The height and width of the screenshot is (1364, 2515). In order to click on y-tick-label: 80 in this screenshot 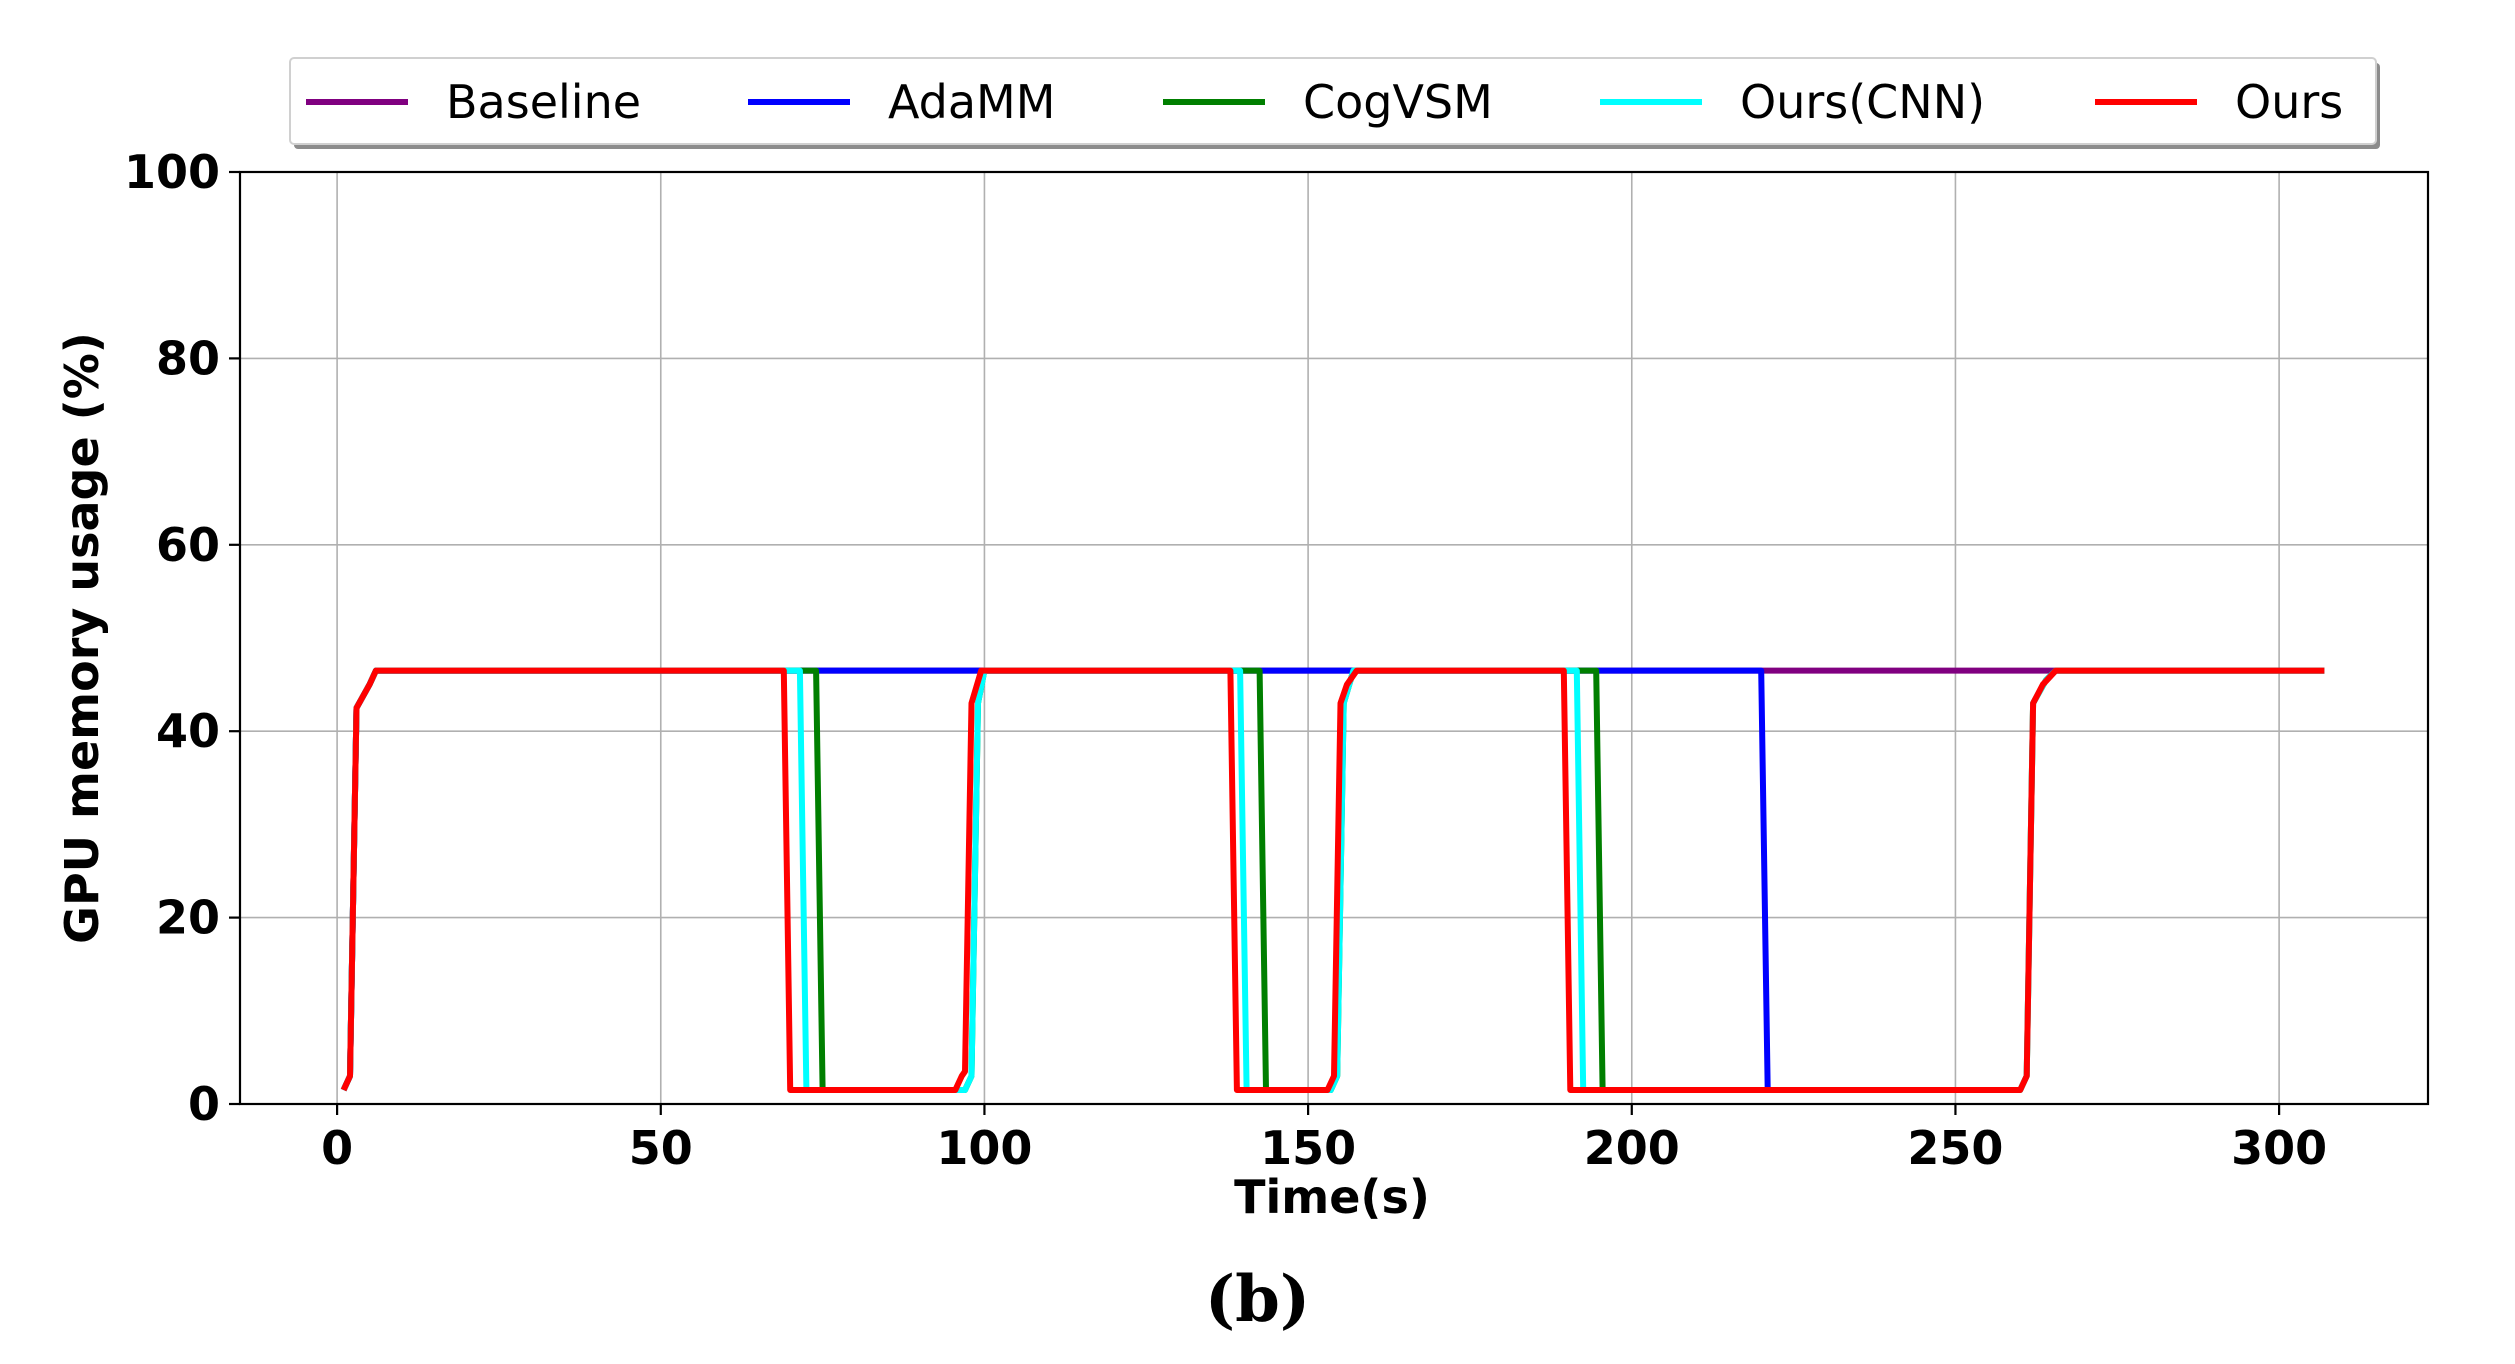, I will do `click(188, 358)`.